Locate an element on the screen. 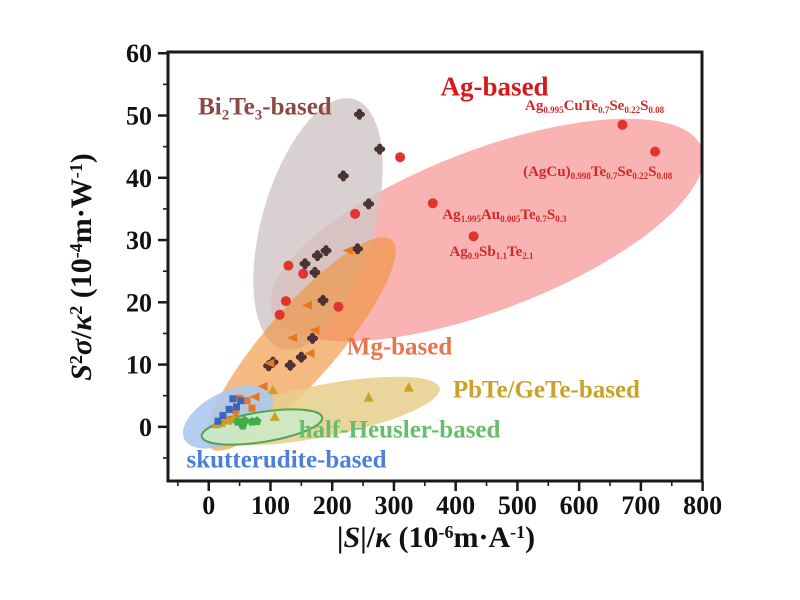 This screenshot has height=600, width=800. region-ellipse-half-heusler-based is located at coordinates (262, 427).